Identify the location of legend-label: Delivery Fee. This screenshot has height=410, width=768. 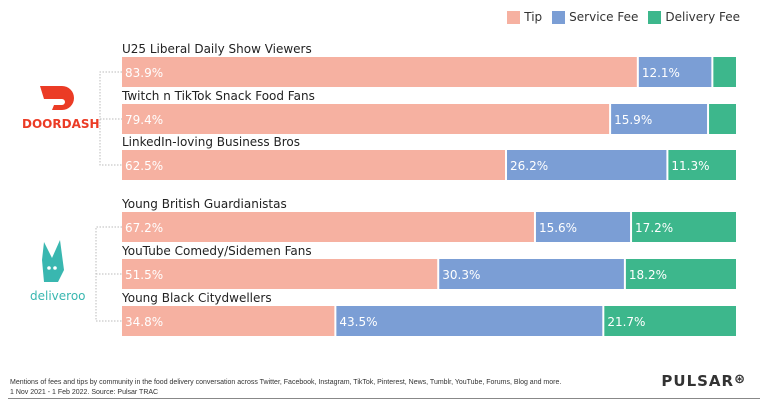
(702, 17).